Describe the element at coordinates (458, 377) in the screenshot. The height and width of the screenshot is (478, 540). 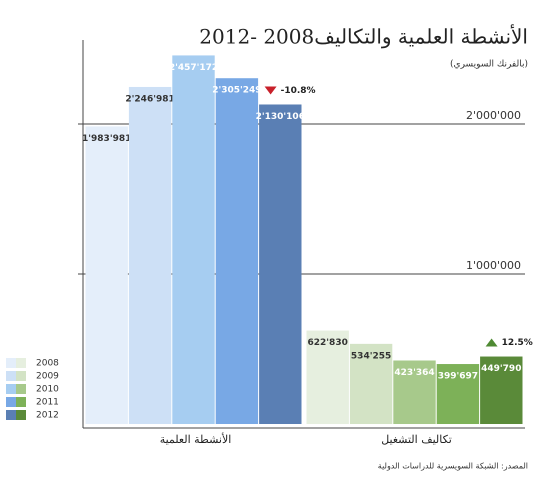
I see `value-label: 399'697` at that location.